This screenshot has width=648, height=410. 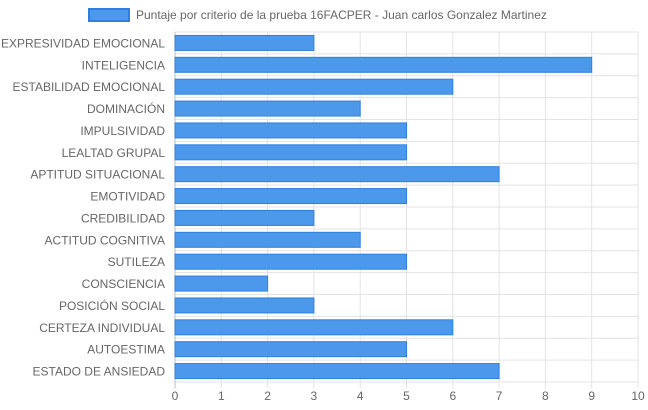 I want to click on category-label: SUTILEZA, so click(x=136, y=262).